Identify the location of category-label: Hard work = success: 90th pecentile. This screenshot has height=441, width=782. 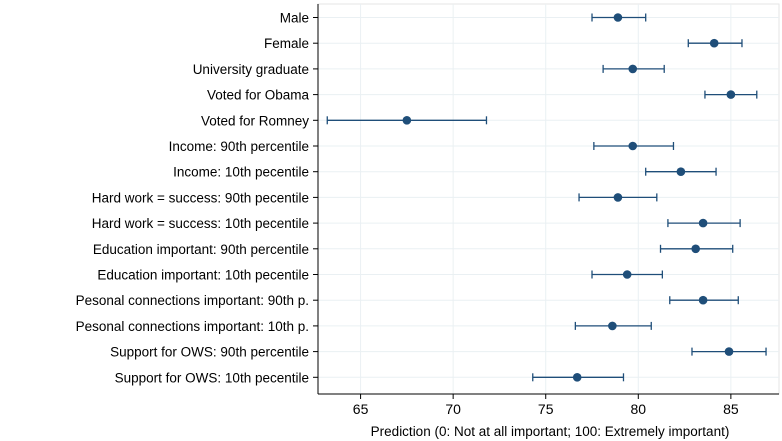
(200, 197).